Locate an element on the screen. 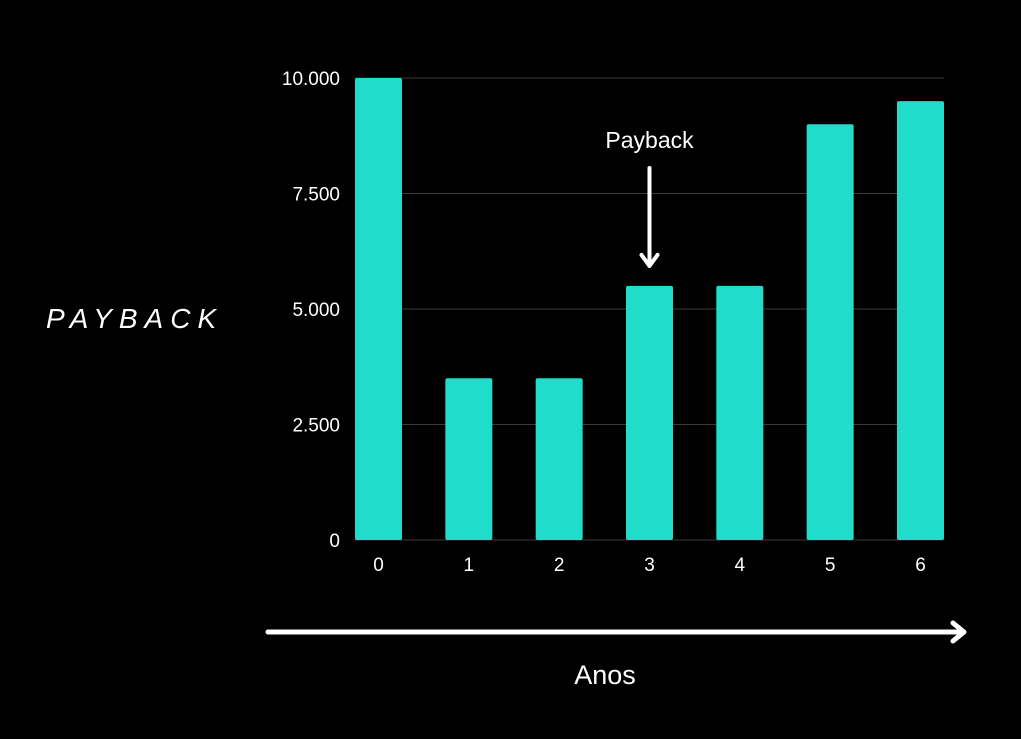 This screenshot has height=739, width=1021. x-axis-arrow-head is located at coordinates (958, 632).